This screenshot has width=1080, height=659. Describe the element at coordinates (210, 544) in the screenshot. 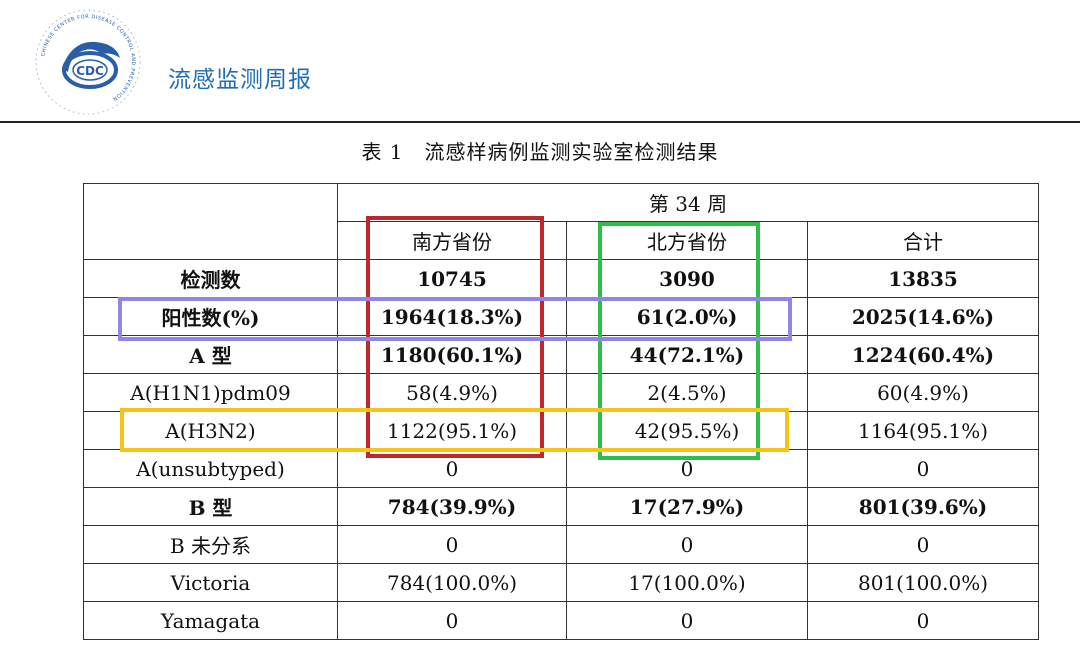

I see `row-label: B 未分系` at that location.